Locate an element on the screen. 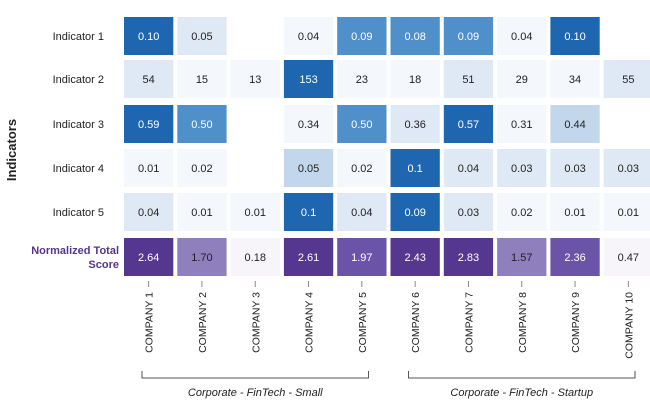  cell-value-label: 51 is located at coordinates (468, 80).